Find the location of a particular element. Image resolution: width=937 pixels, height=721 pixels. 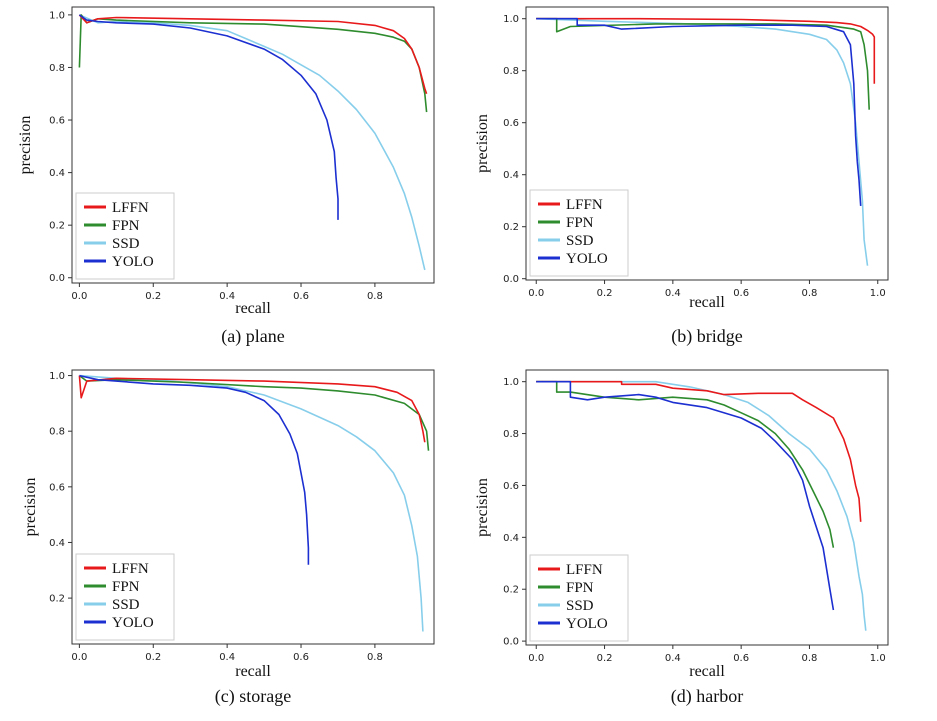

chart-caption: (c) storage is located at coordinates (253, 696).